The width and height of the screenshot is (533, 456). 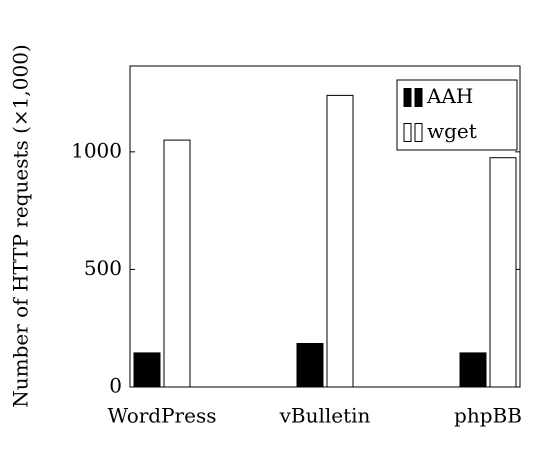 I want to click on legend-label: AAH, so click(x=449, y=96).